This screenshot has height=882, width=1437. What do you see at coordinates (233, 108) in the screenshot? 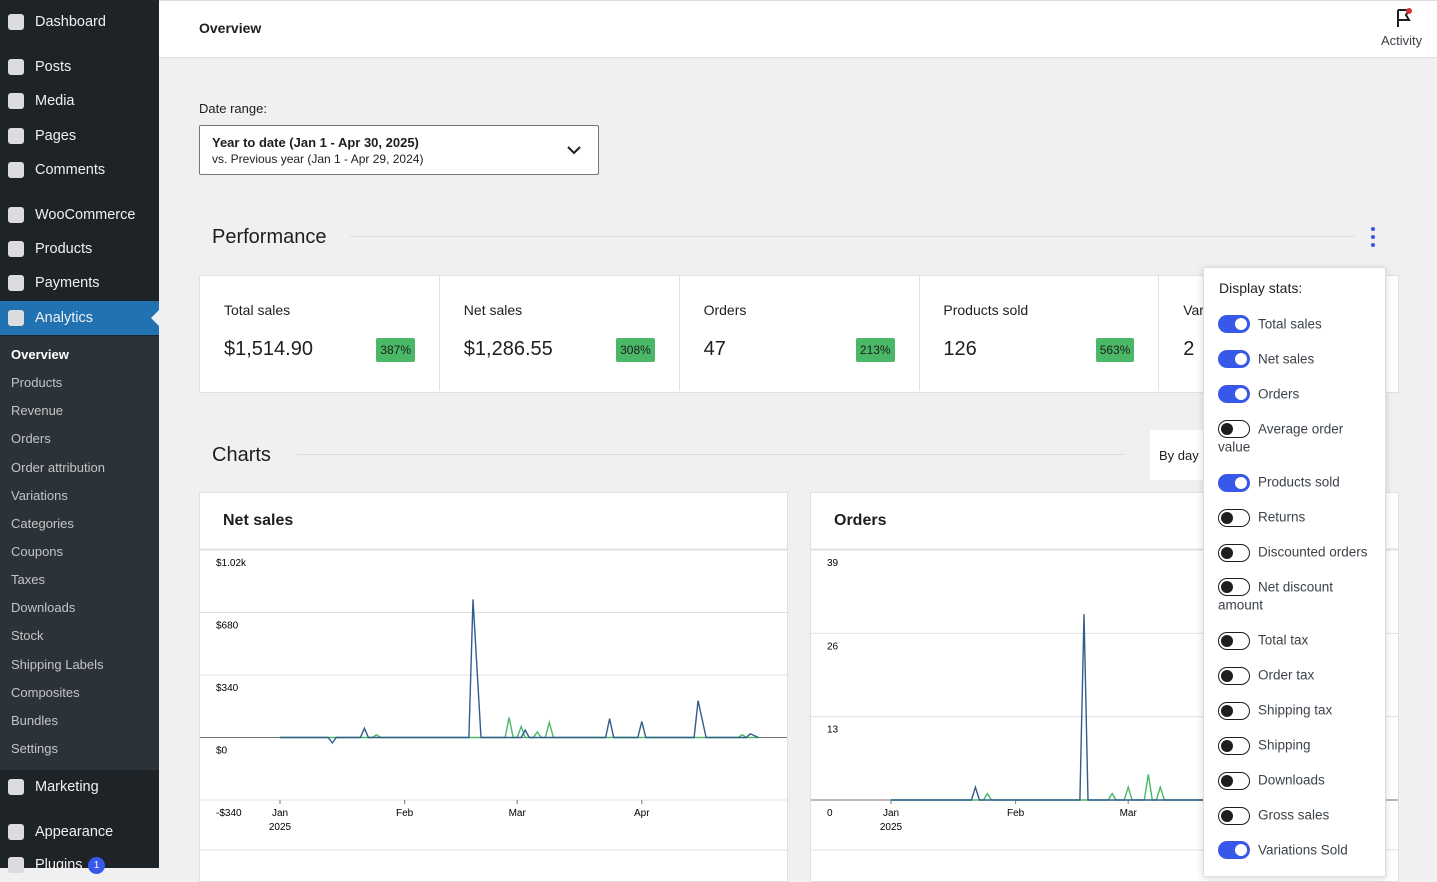
I see `date-range-label: Date range:` at bounding box center [233, 108].